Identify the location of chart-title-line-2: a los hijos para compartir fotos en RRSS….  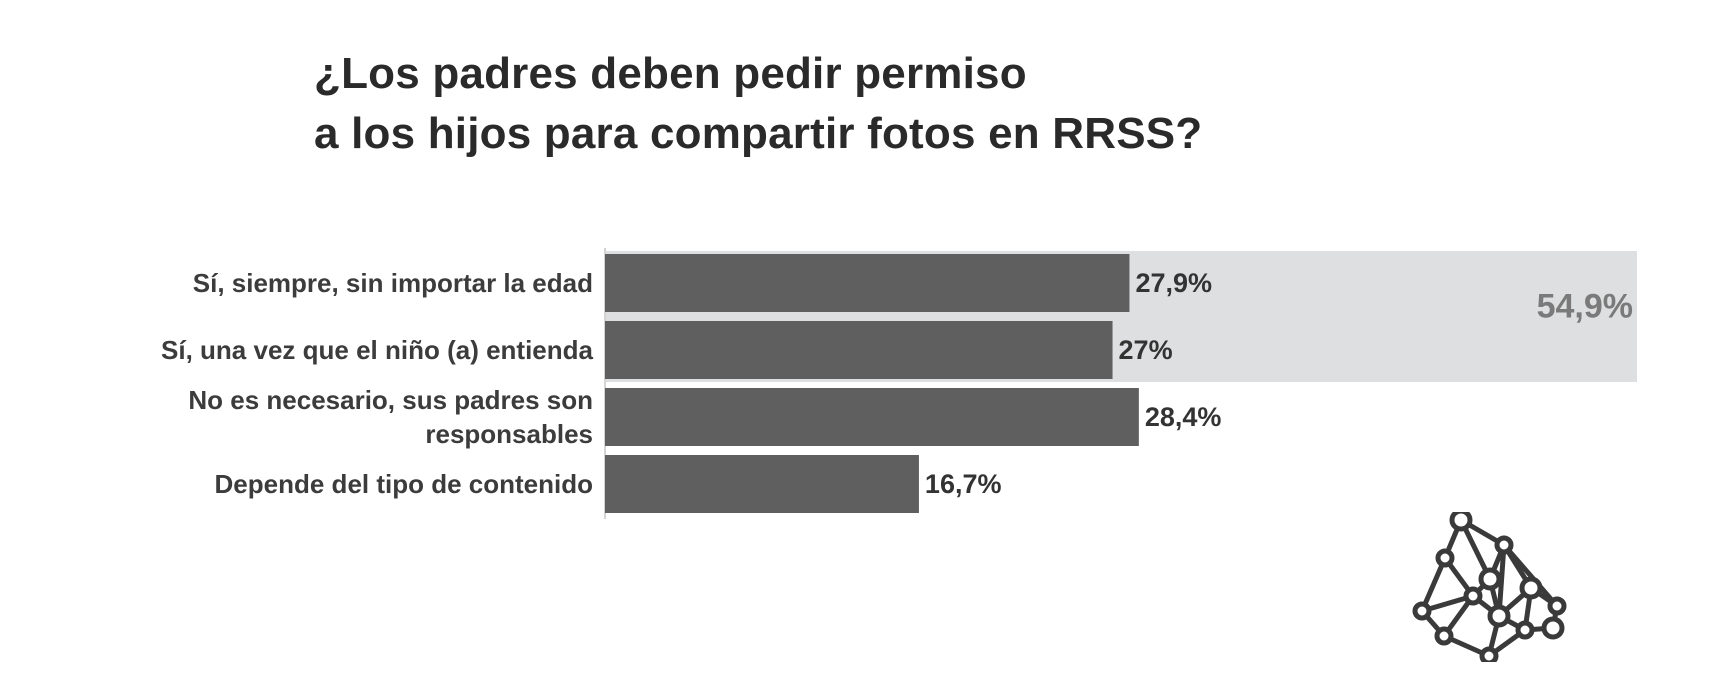
(758, 133).